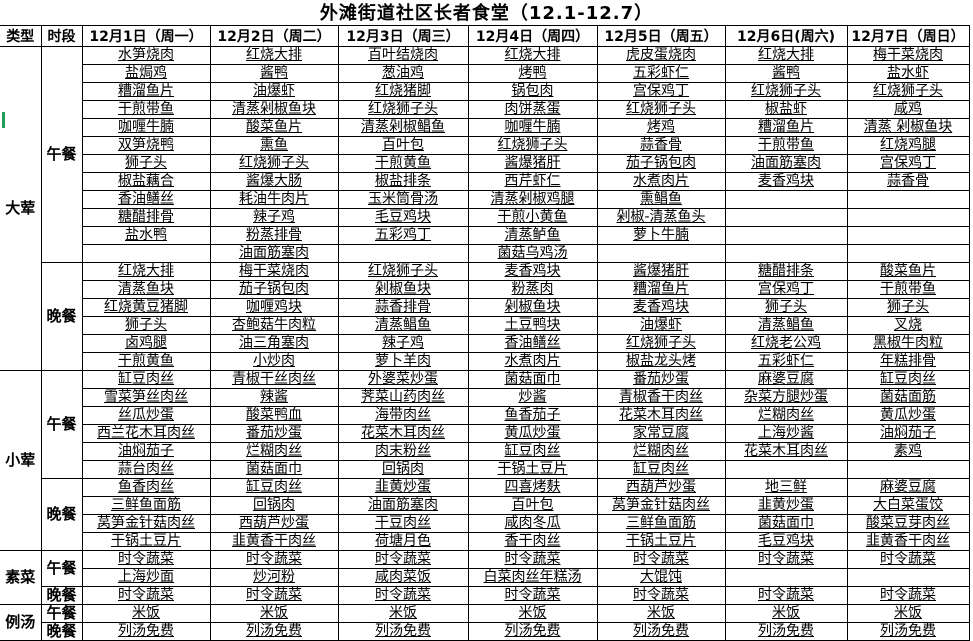  Describe the element at coordinates (532, 325) in the screenshot. I see `dish-cell: 土豆鸭块` at that location.